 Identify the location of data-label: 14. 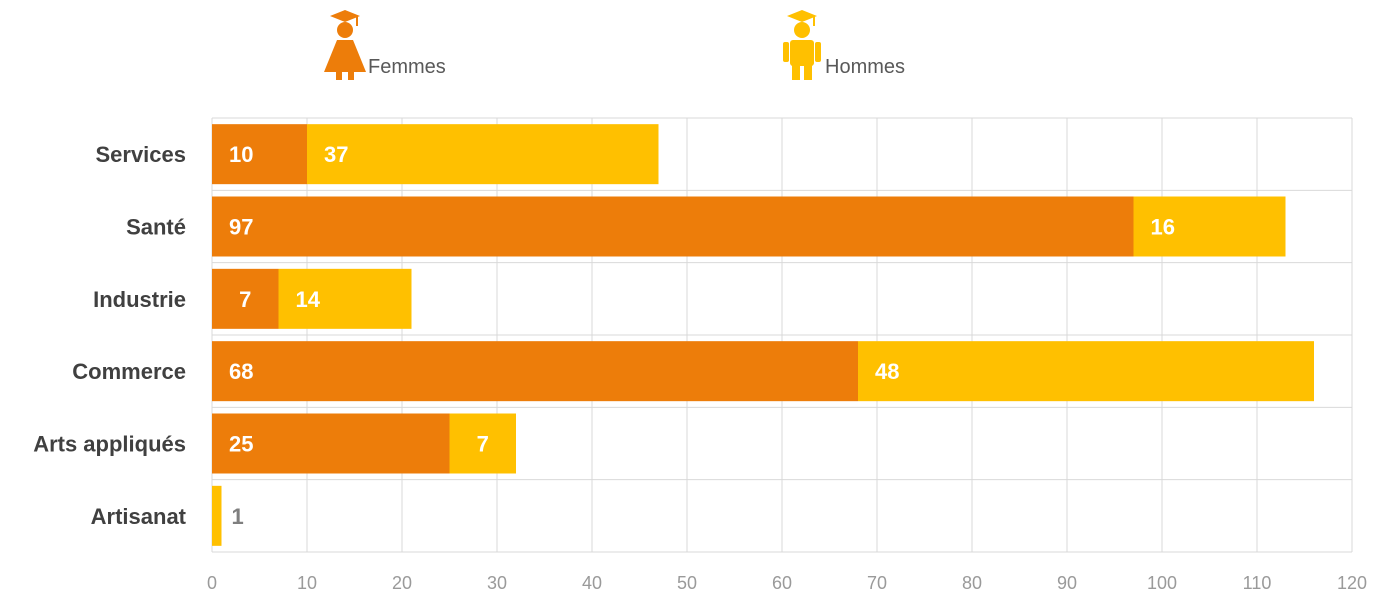
(308, 299).